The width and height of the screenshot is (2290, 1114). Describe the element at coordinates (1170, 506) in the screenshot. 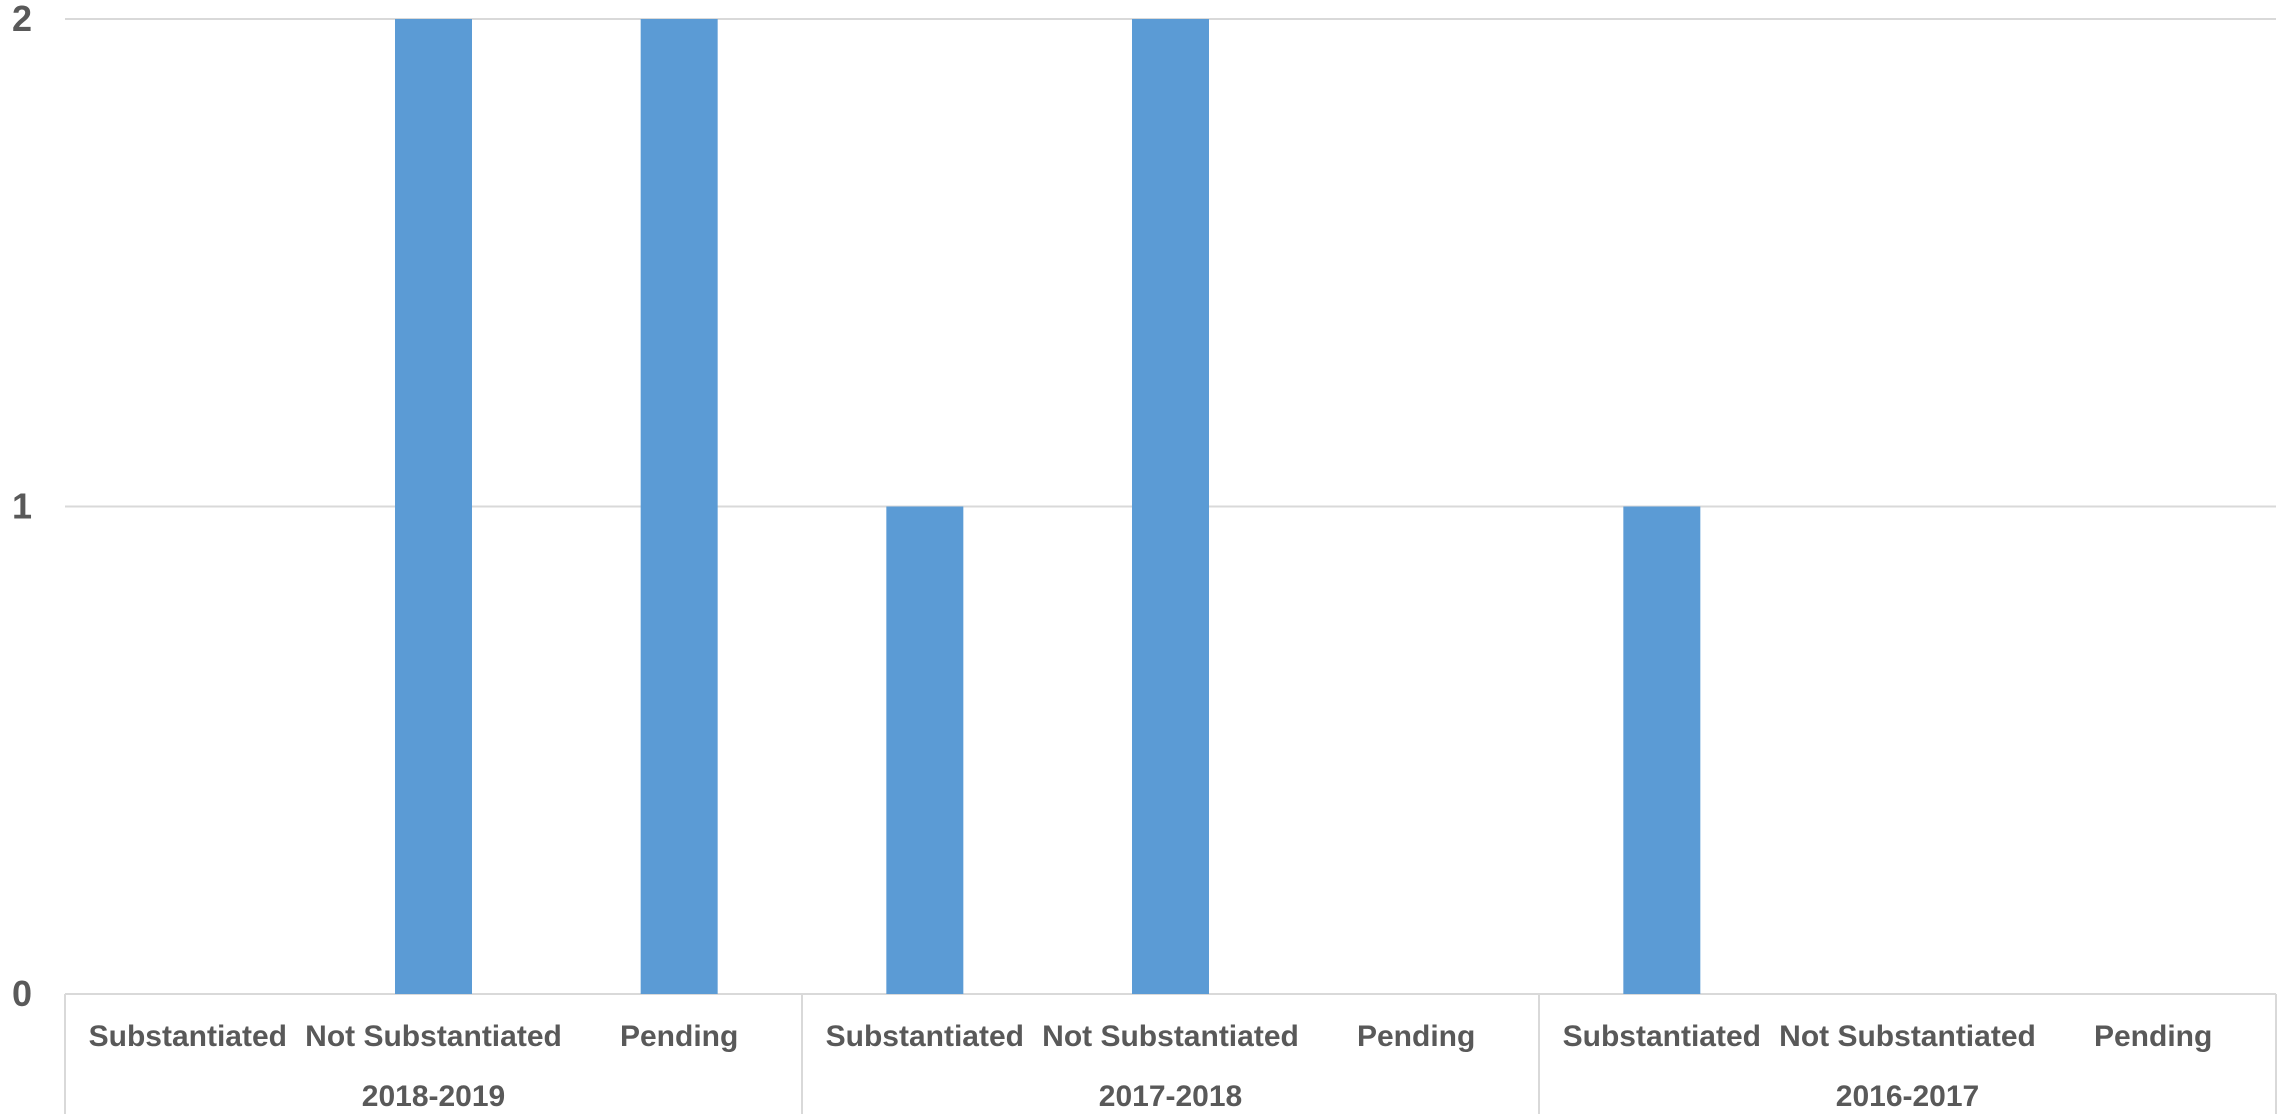

I see `bar-2017-2018-not-substantiated` at that location.